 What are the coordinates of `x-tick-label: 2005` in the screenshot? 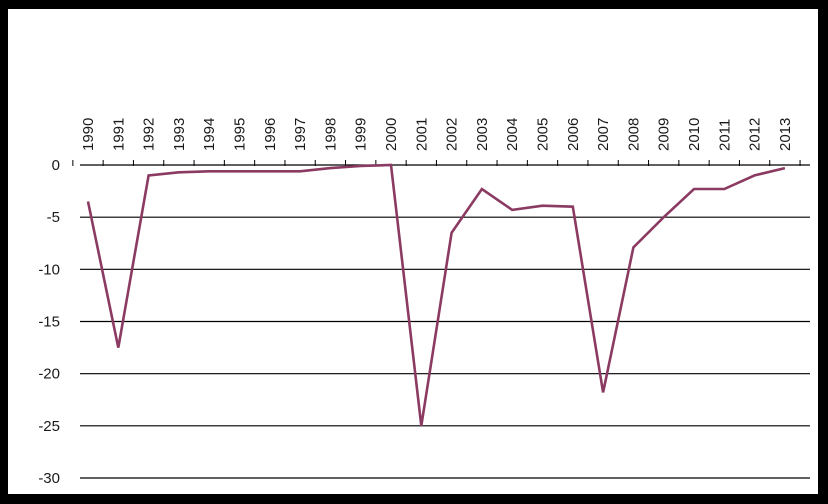 It's located at (543, 134).